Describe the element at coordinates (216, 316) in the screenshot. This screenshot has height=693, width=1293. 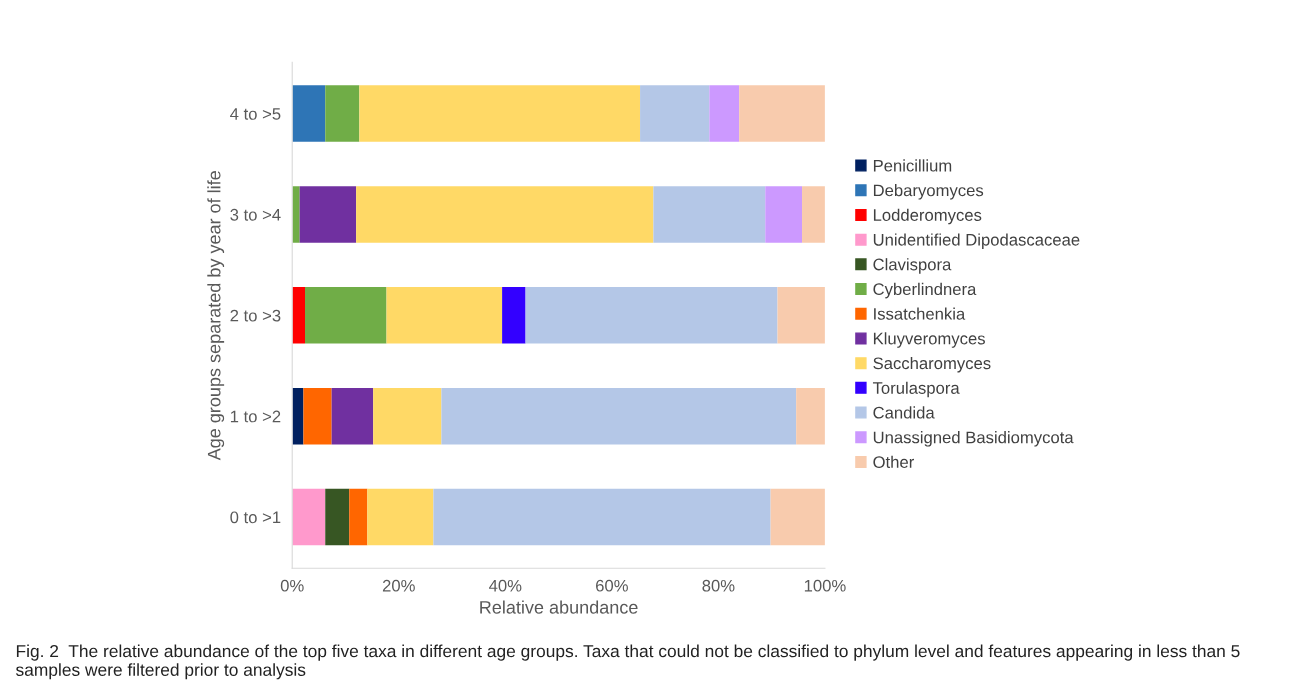
I see `y-axis-title: Age groups separated by year of life` at that location.